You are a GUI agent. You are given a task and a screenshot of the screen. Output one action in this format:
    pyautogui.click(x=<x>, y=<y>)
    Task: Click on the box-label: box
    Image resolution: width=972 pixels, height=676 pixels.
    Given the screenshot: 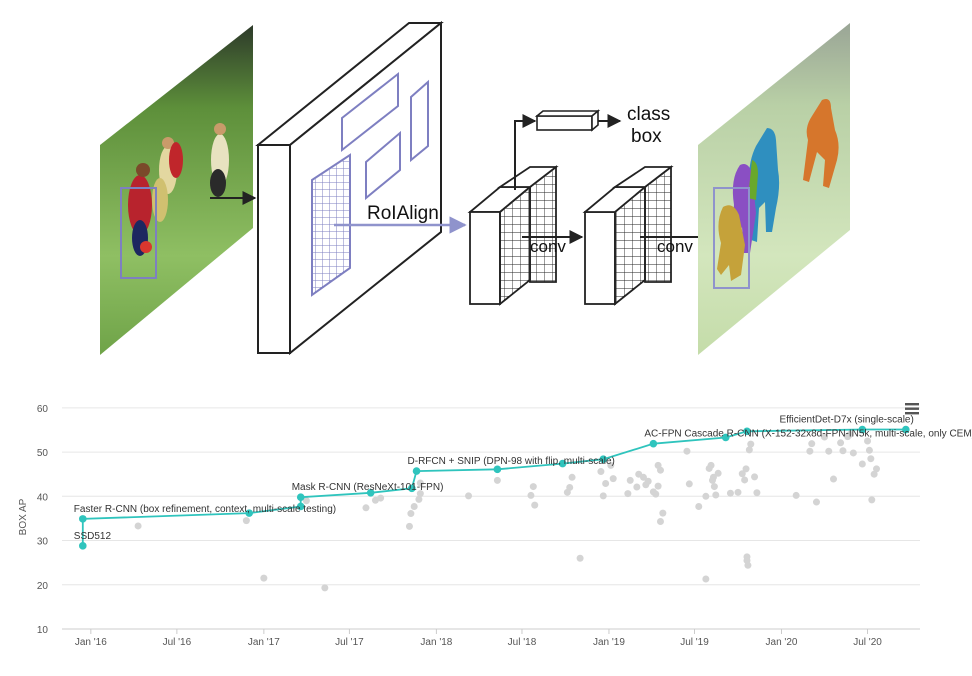 What is the action you would take?
    pyautogui.click(x=646, y=136)
    